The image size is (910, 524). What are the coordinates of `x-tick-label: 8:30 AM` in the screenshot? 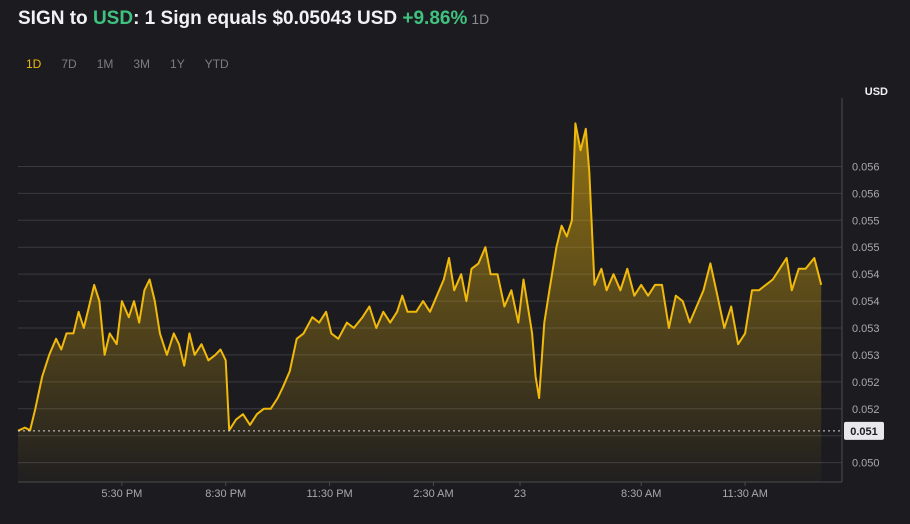 It's located at (641, 494).